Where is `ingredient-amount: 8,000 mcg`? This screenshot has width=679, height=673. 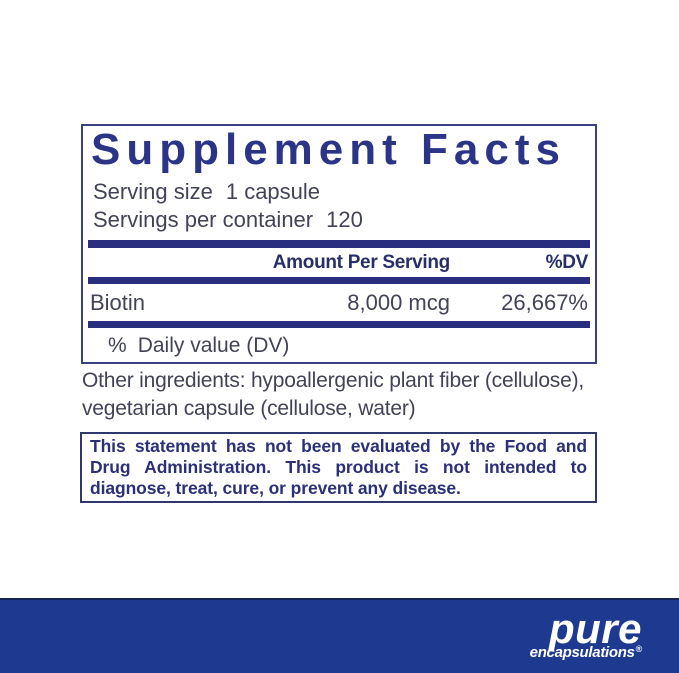 ingredient-amount: 8,000 mcg is located at coordinates (398, 302).